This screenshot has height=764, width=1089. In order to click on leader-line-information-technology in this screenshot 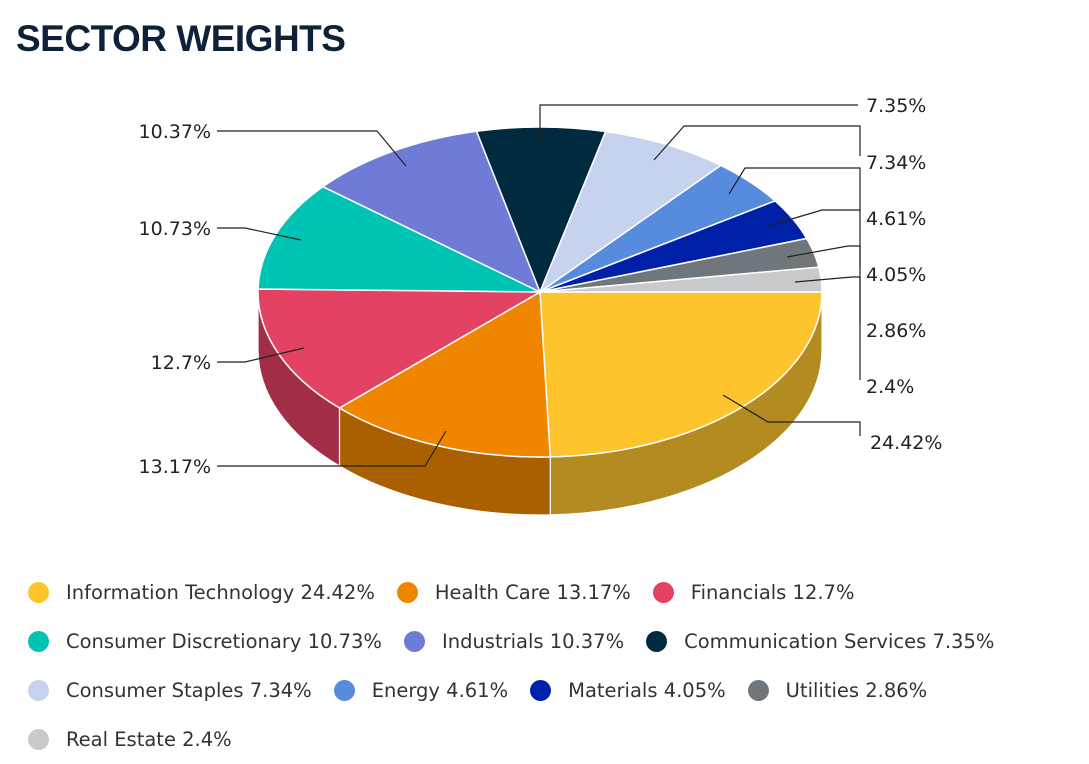, I will do `click(791, 415)`.